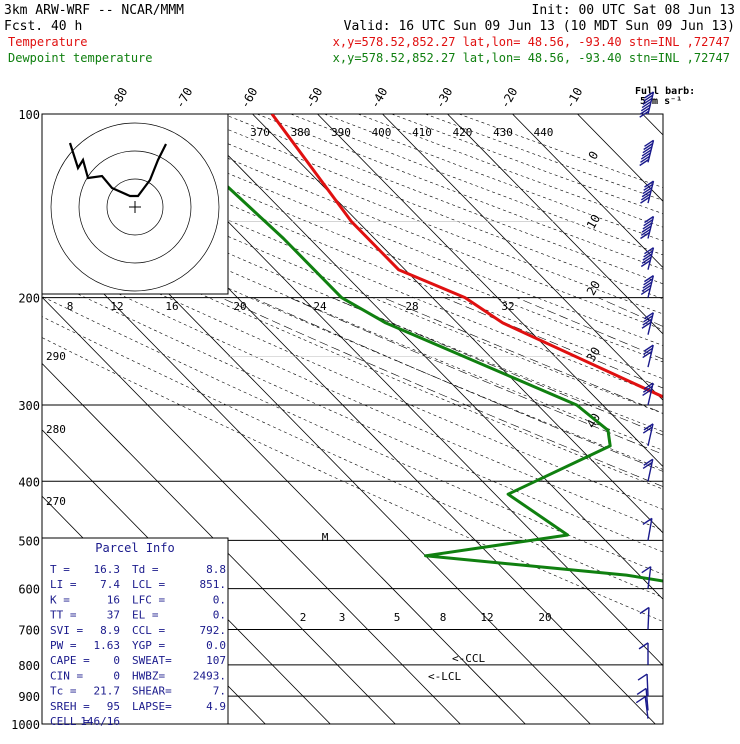 This screenshot has height=744, width=740. Describe the element at coordinates (113, 706) in the screenshot. I see `parcel-info-value: 95` at that location.